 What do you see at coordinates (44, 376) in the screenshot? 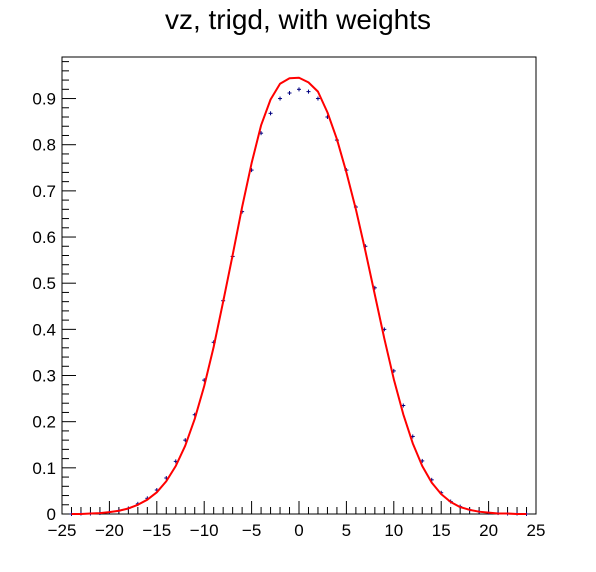
I see `y-tick-label: 0.3` at bounding box center [44, 376].